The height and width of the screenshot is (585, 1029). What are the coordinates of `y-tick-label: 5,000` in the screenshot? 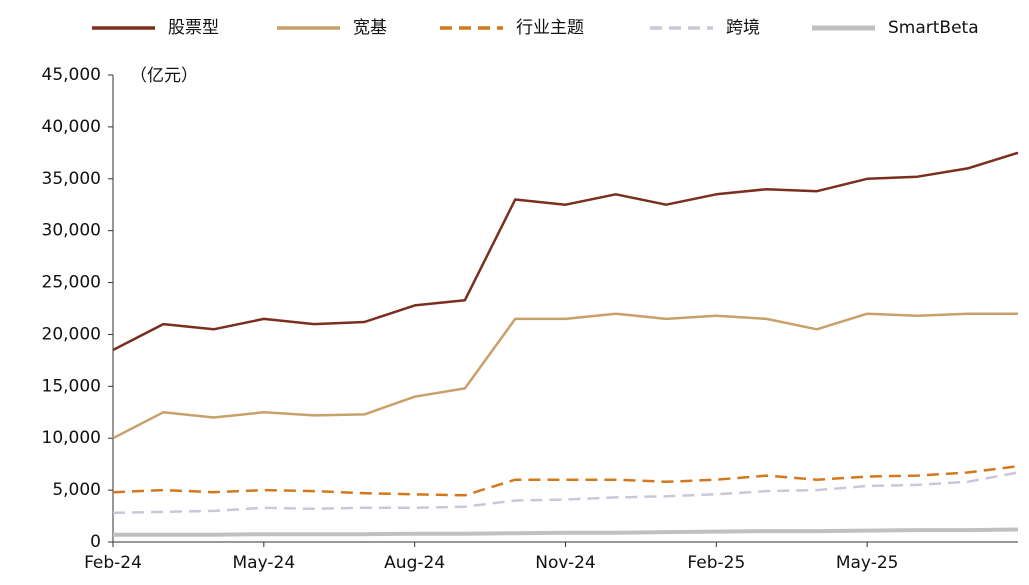 It's located at (76, 490).